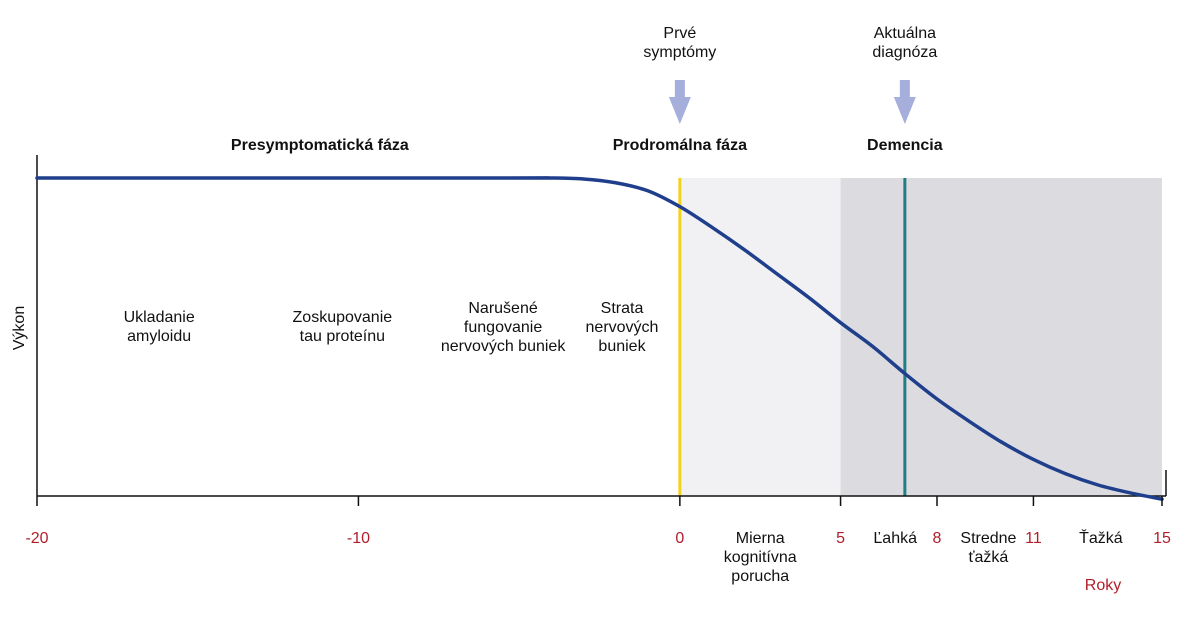 Image resolution: width=1200 pixels, height=625 pixels. Describe the element at coordinates (679, 538) in the screenshot. I see `x-tick-label: 0` at that location.